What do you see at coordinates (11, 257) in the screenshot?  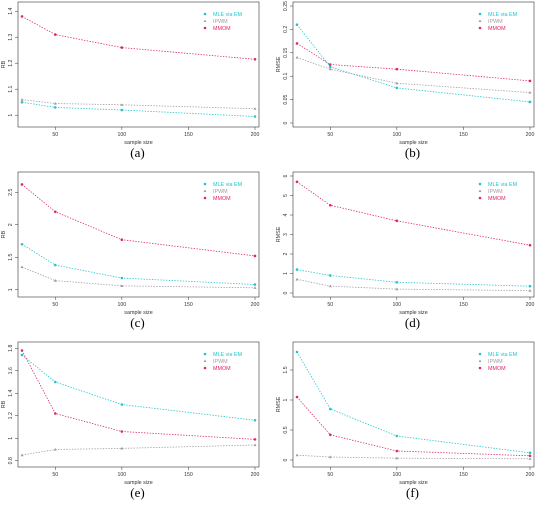 I see `y-tick-label: 1.5` at bounding box center [11, 257].